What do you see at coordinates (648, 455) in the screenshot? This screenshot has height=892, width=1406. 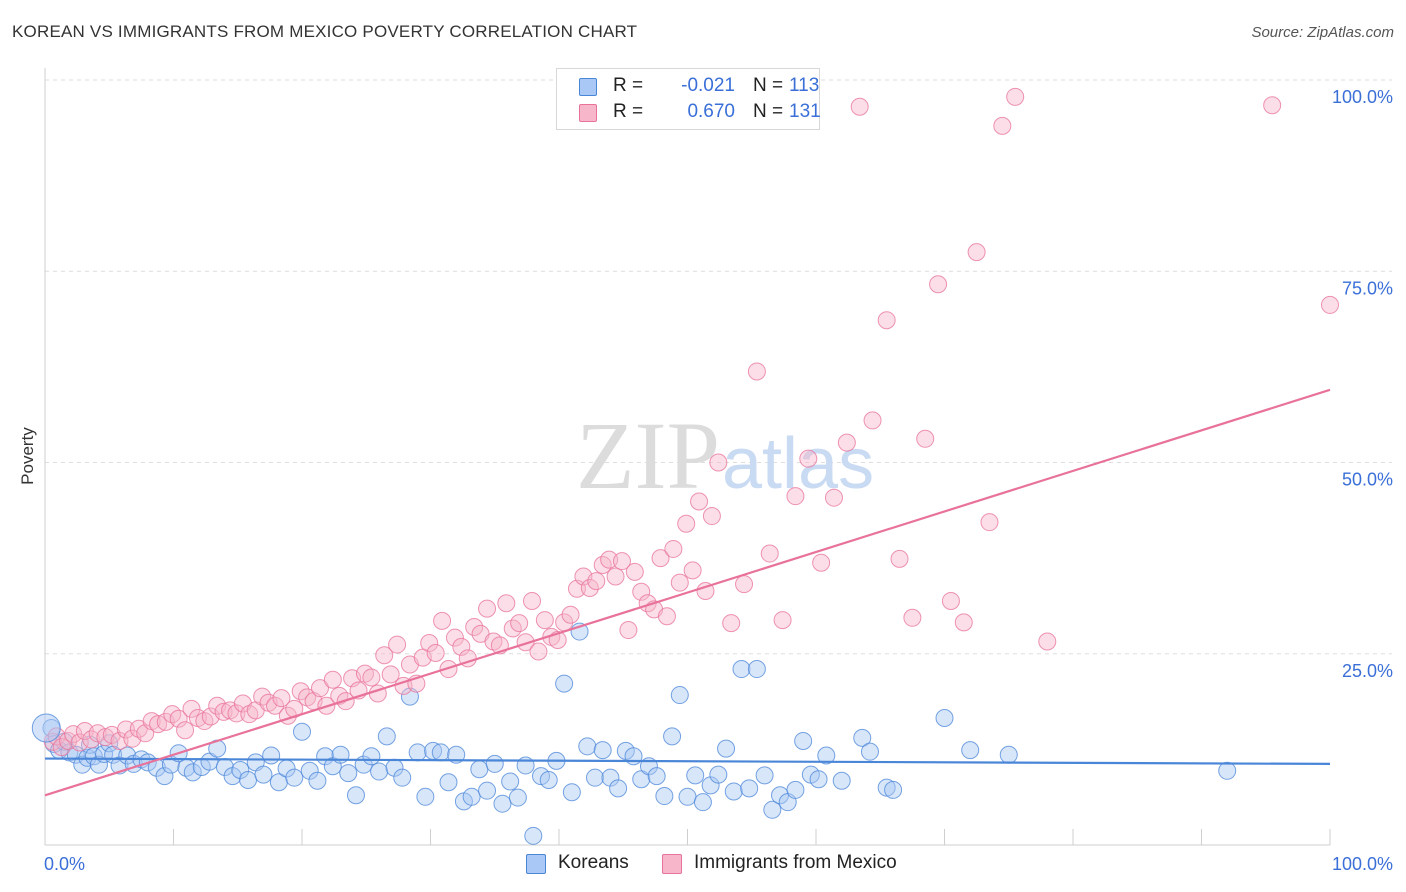 I see `watermark-zip: ZIP` at bounding box center [648, 455].